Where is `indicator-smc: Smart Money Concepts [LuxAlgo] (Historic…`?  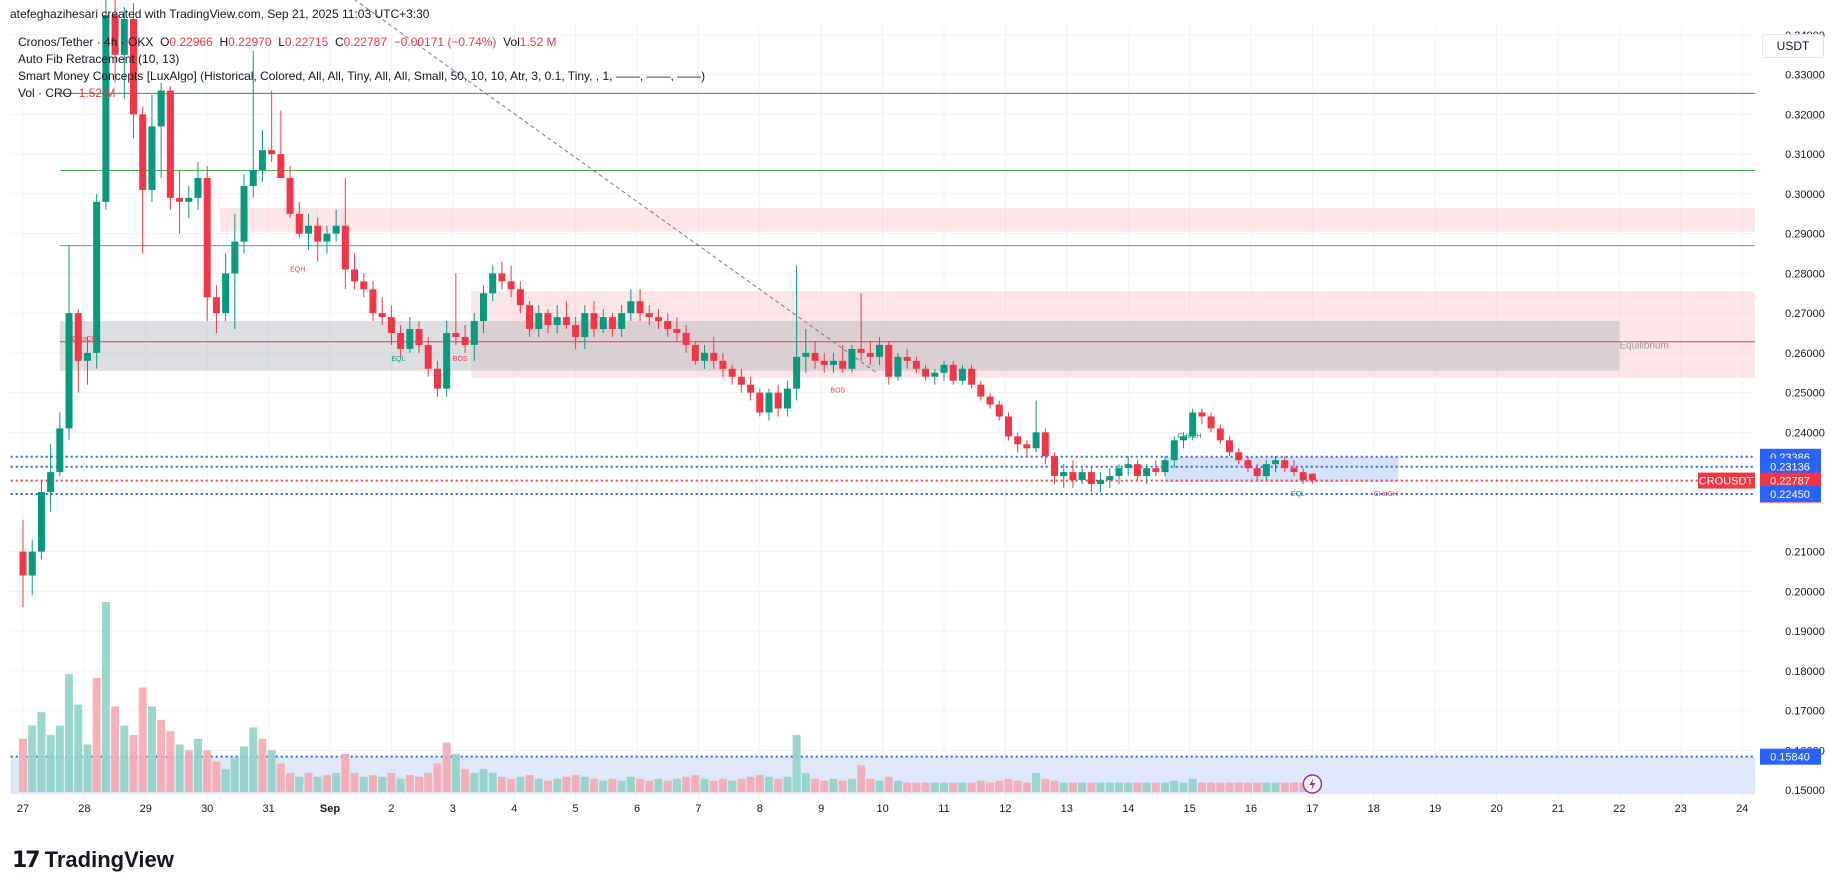
indicator-smc: Smart Money Concepts [LuxAlgo] (Historic… is located at coordinates (362, 76).